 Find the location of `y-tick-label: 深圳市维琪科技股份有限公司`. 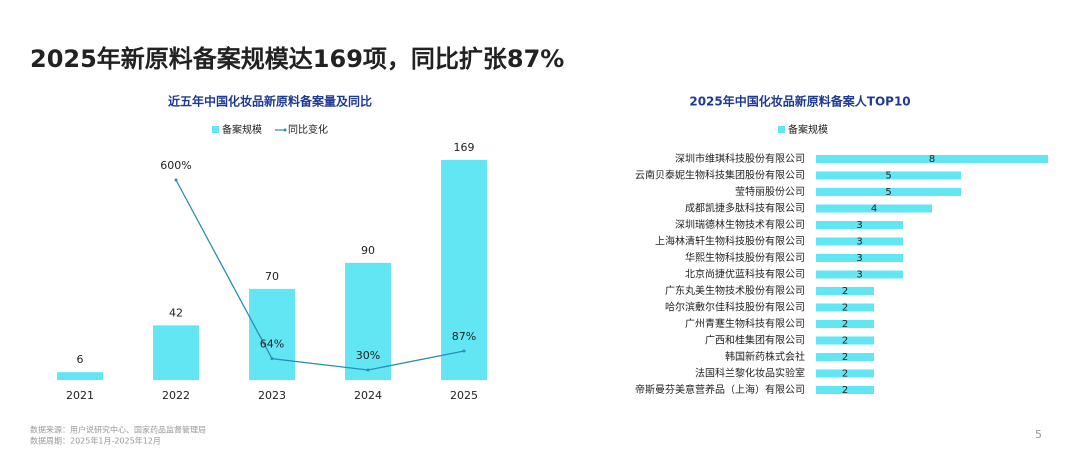

y-tick-label: 深圳市维琪科技股份有限公司 is located at coordinates (740, 158).